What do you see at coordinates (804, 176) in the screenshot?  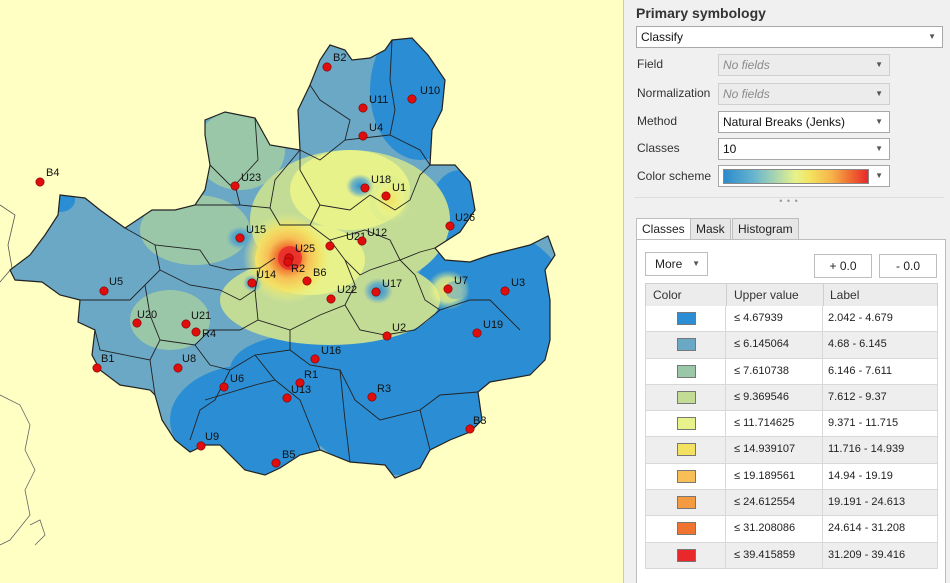 I see `color-scheme-dropdown: ▼` at bounding box center [804, 176].